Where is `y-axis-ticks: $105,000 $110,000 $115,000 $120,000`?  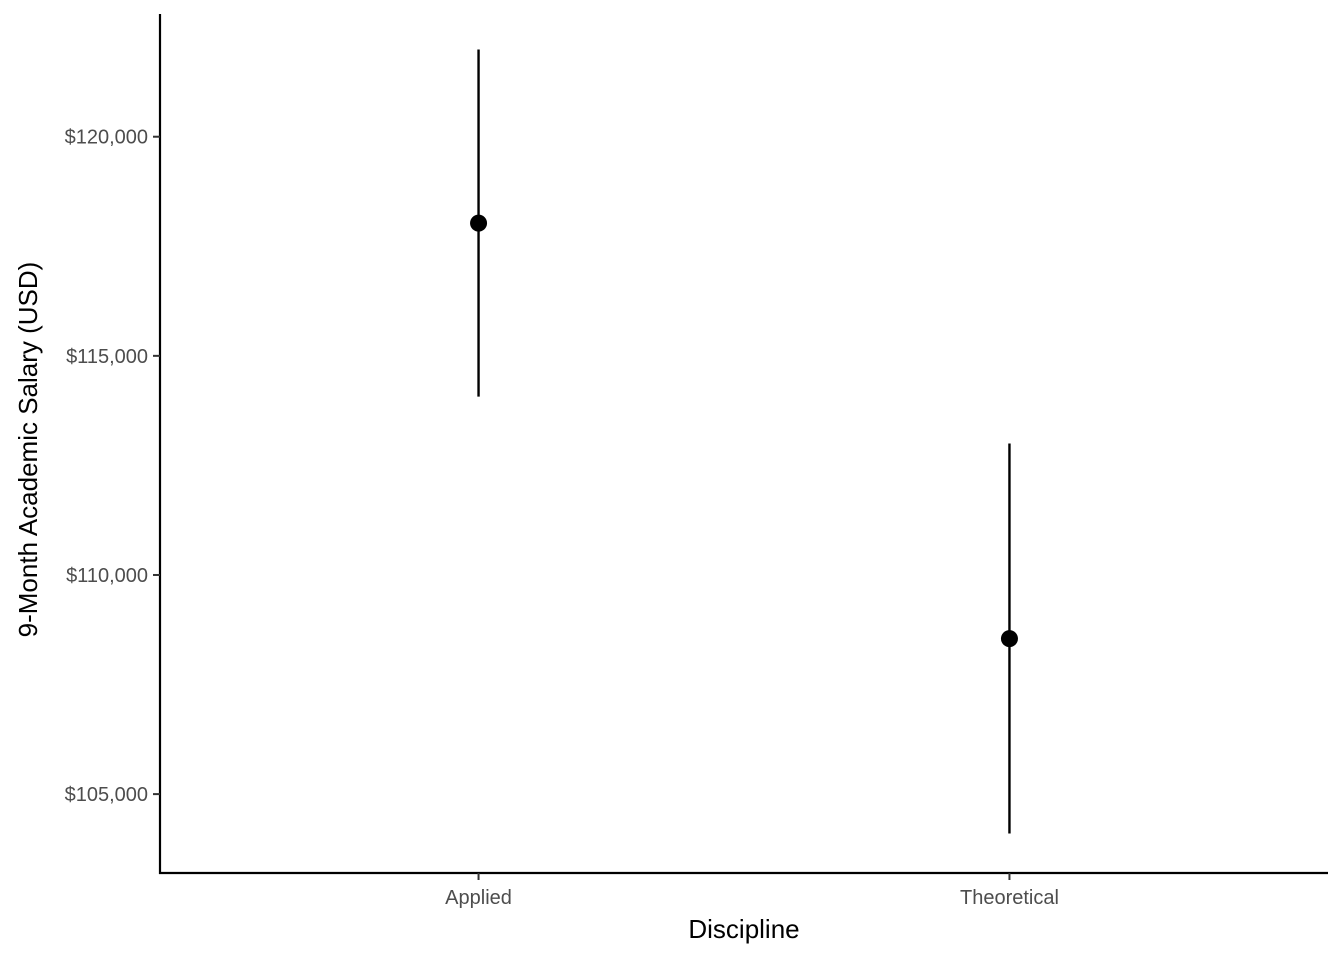
y-axis-ticks: $105,000 $110,000 $115,000 $120,000 is located at coordinates (112, 466).